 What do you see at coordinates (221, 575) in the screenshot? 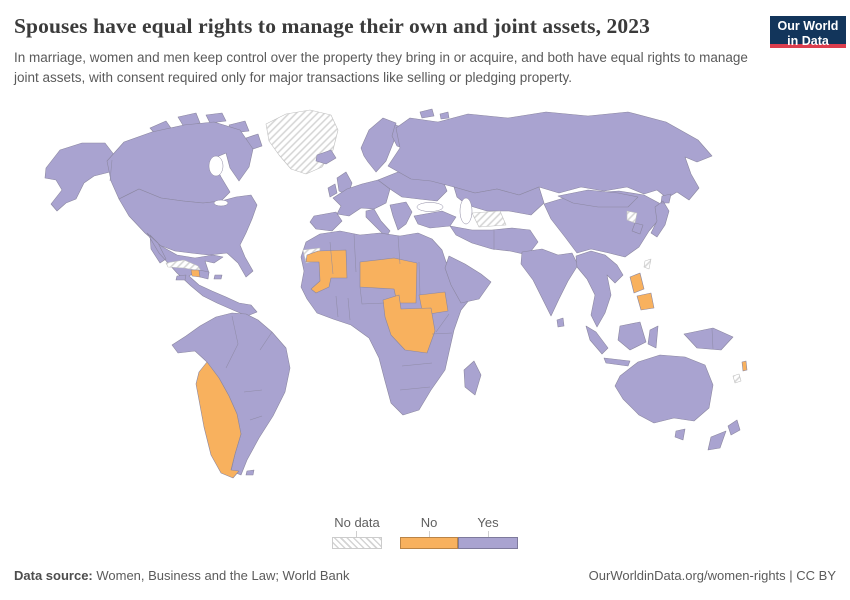
I see `footer-source-value: Women, Business and the Law; World Bank` at bounding box center [221, 575].